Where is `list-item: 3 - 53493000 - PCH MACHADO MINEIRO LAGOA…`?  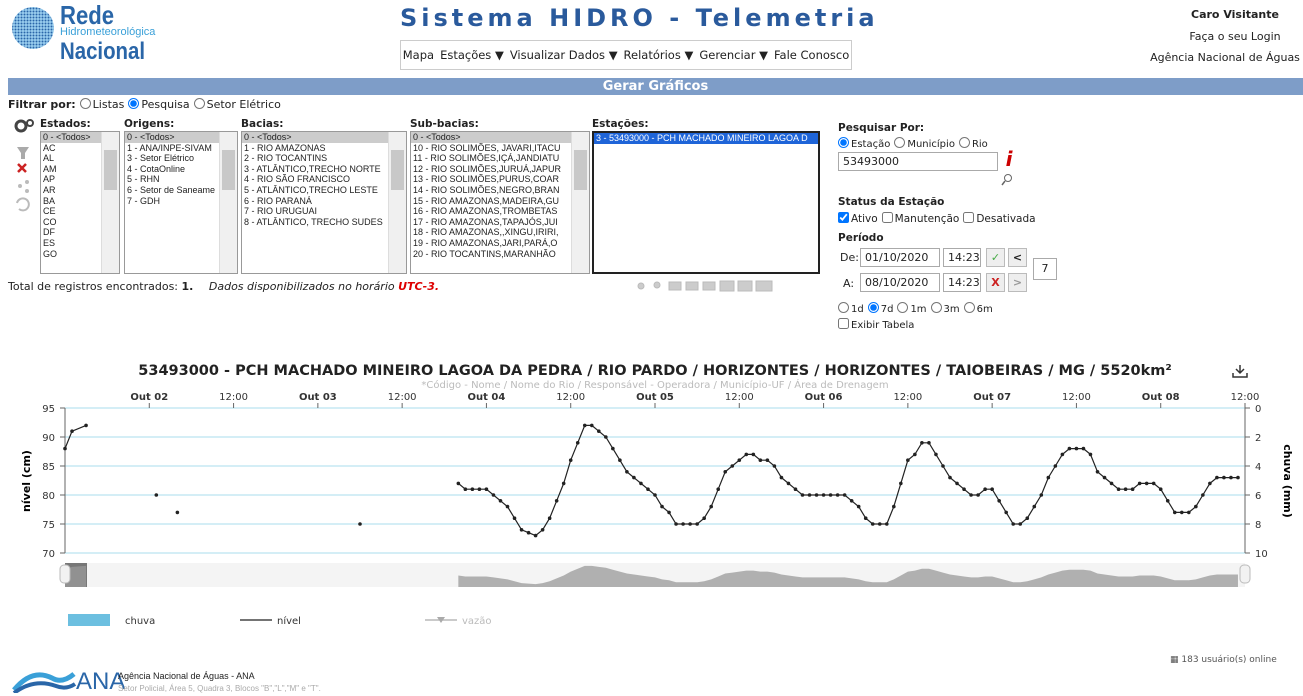 list-item: 3 - 53493000 - PCH MACHADO MINEIRO LAGOA… is located at coordinates (706, 138).